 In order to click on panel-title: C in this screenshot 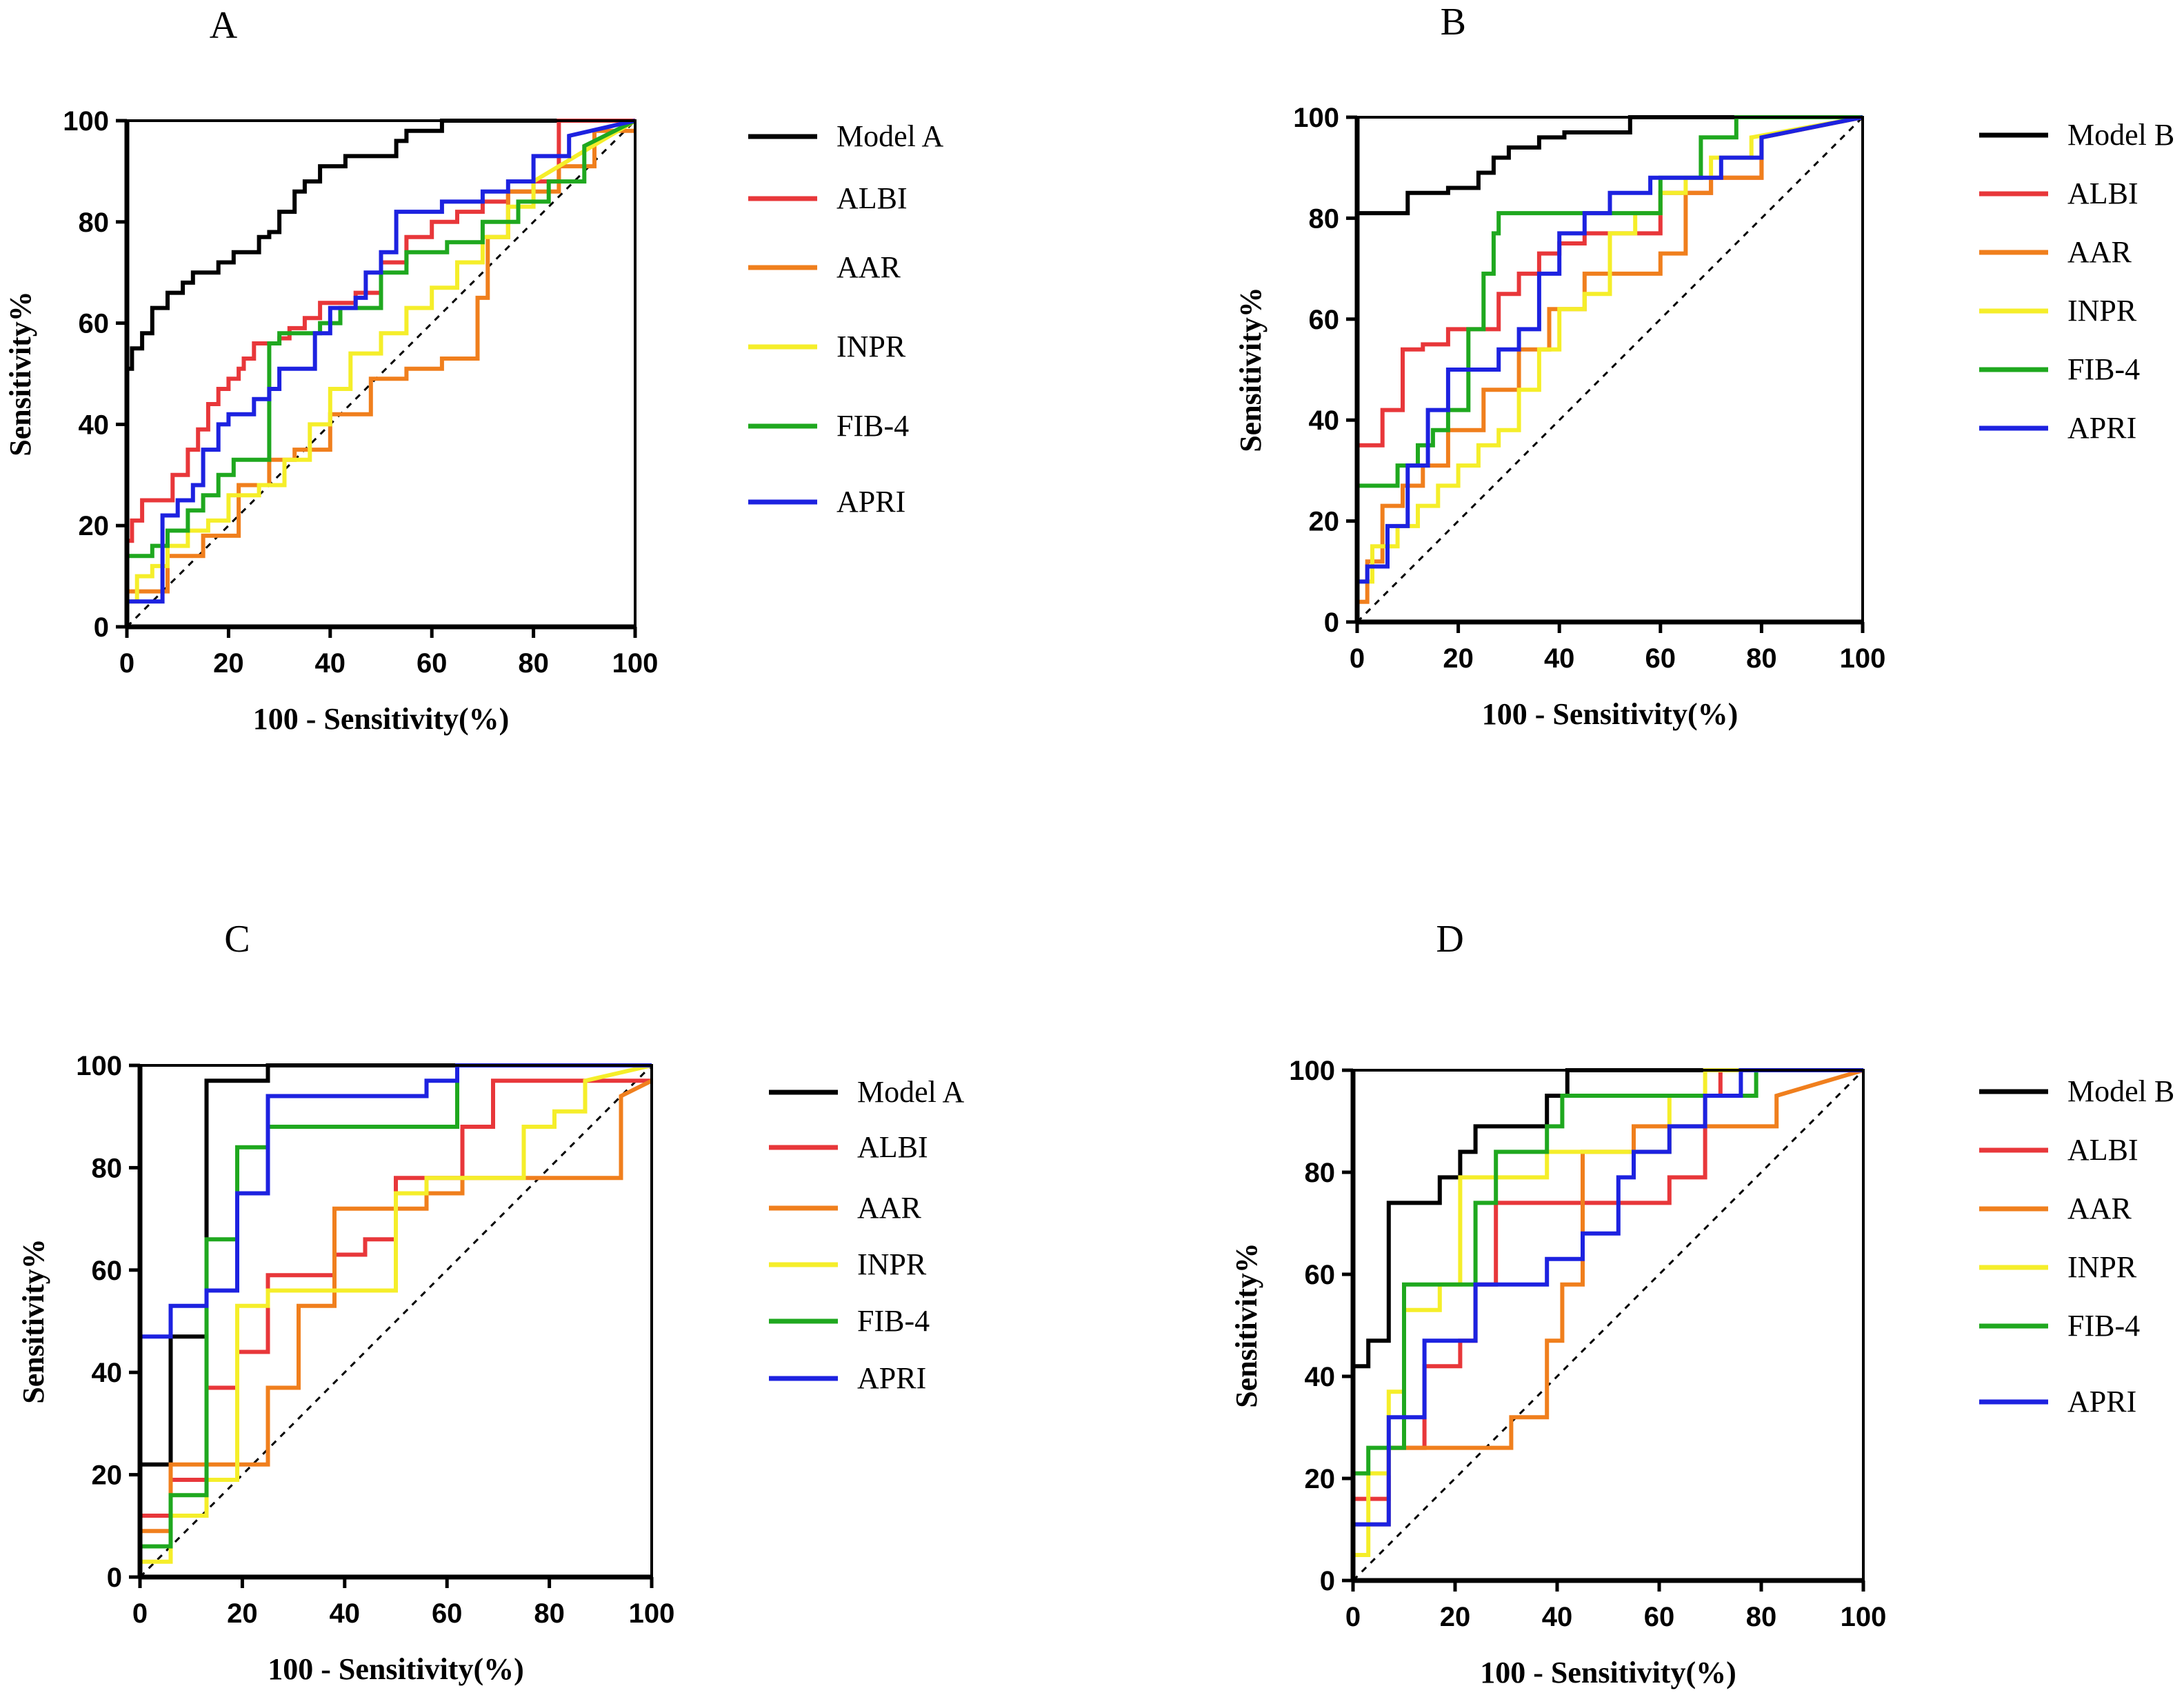, I will do `click(237, 939)`.